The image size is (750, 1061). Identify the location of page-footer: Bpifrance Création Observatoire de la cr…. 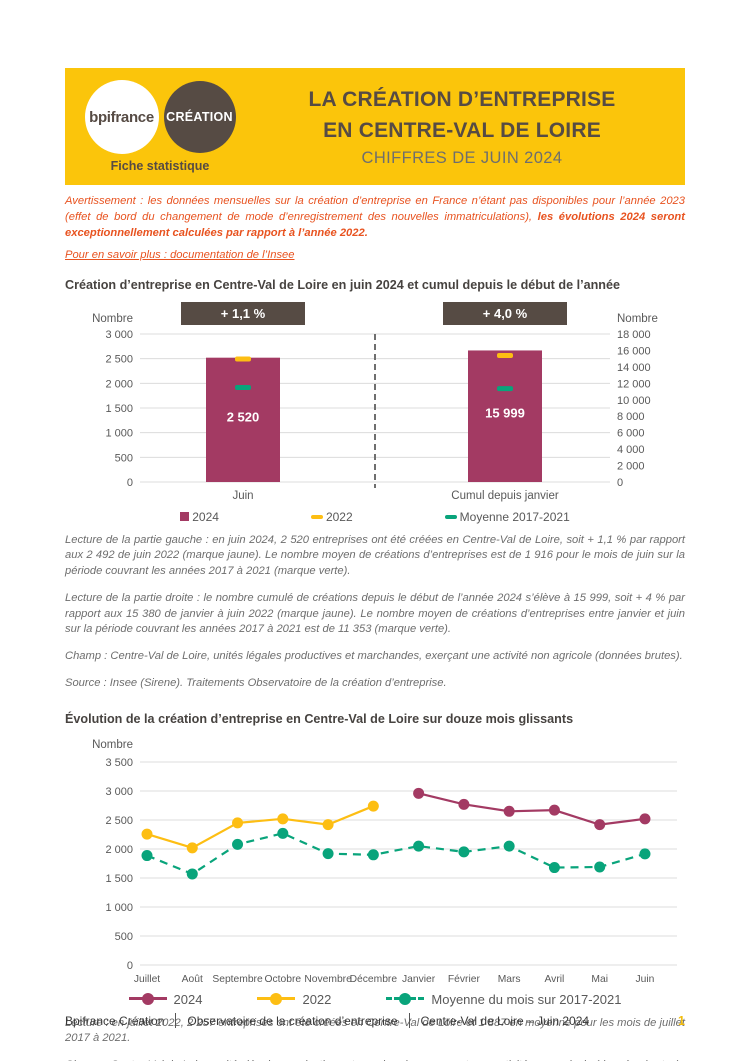
(375, 1020).